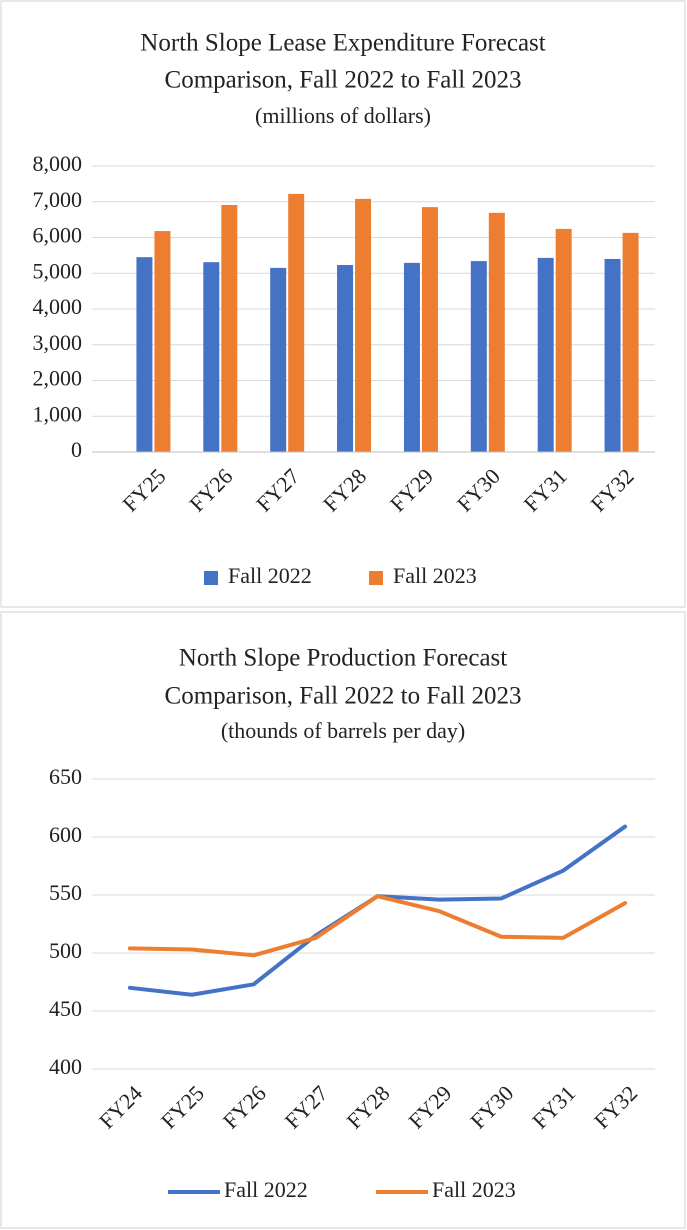 Image resolution: width=687 pixels, height=1230 pixels. Describe the element at coordinates (65, 950) in the screenshot. I see `y-tick-label: 500` at that location.